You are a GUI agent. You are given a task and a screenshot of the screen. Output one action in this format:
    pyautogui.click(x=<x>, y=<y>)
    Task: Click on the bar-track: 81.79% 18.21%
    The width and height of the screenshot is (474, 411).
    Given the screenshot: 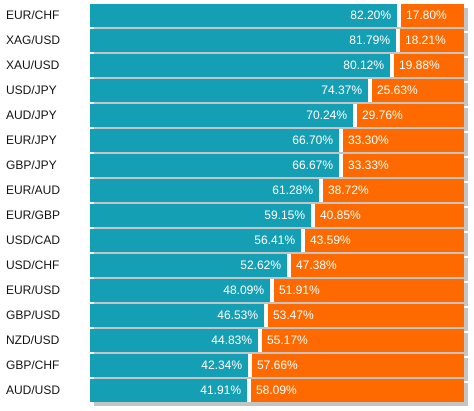 What is the action you would take?
    pyautogui.click(x=277, y=40)
    